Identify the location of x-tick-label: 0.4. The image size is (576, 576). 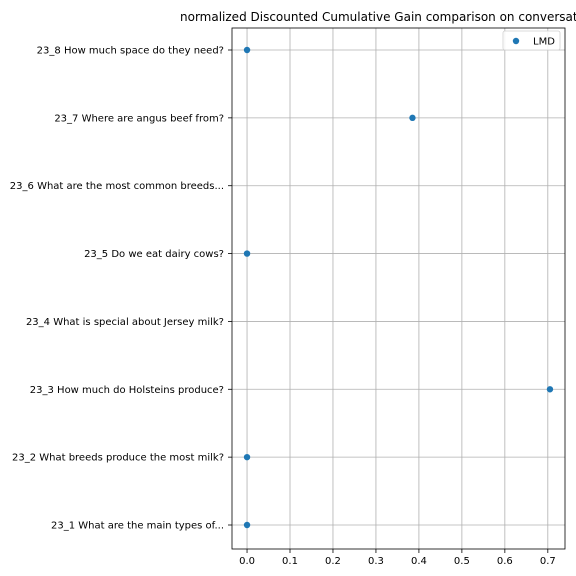
(419, 561).